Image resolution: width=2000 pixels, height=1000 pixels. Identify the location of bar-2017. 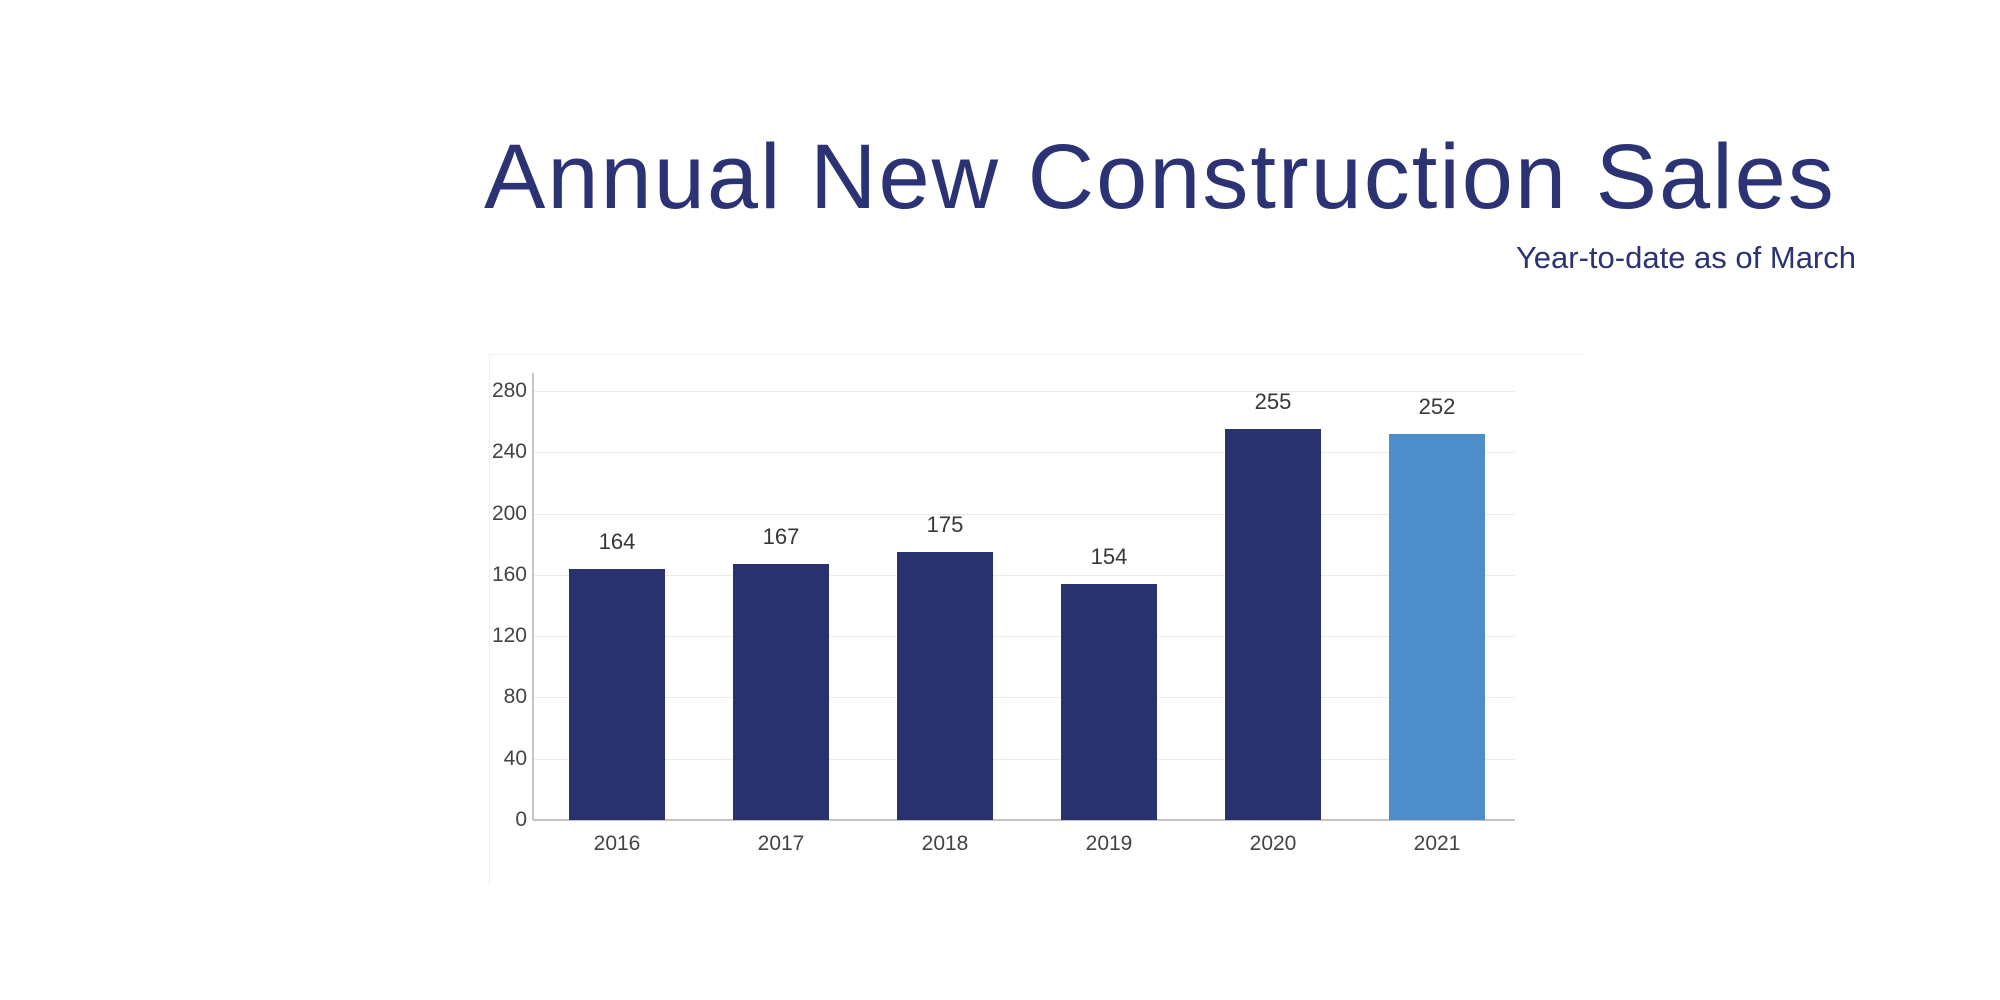
(781, 692).